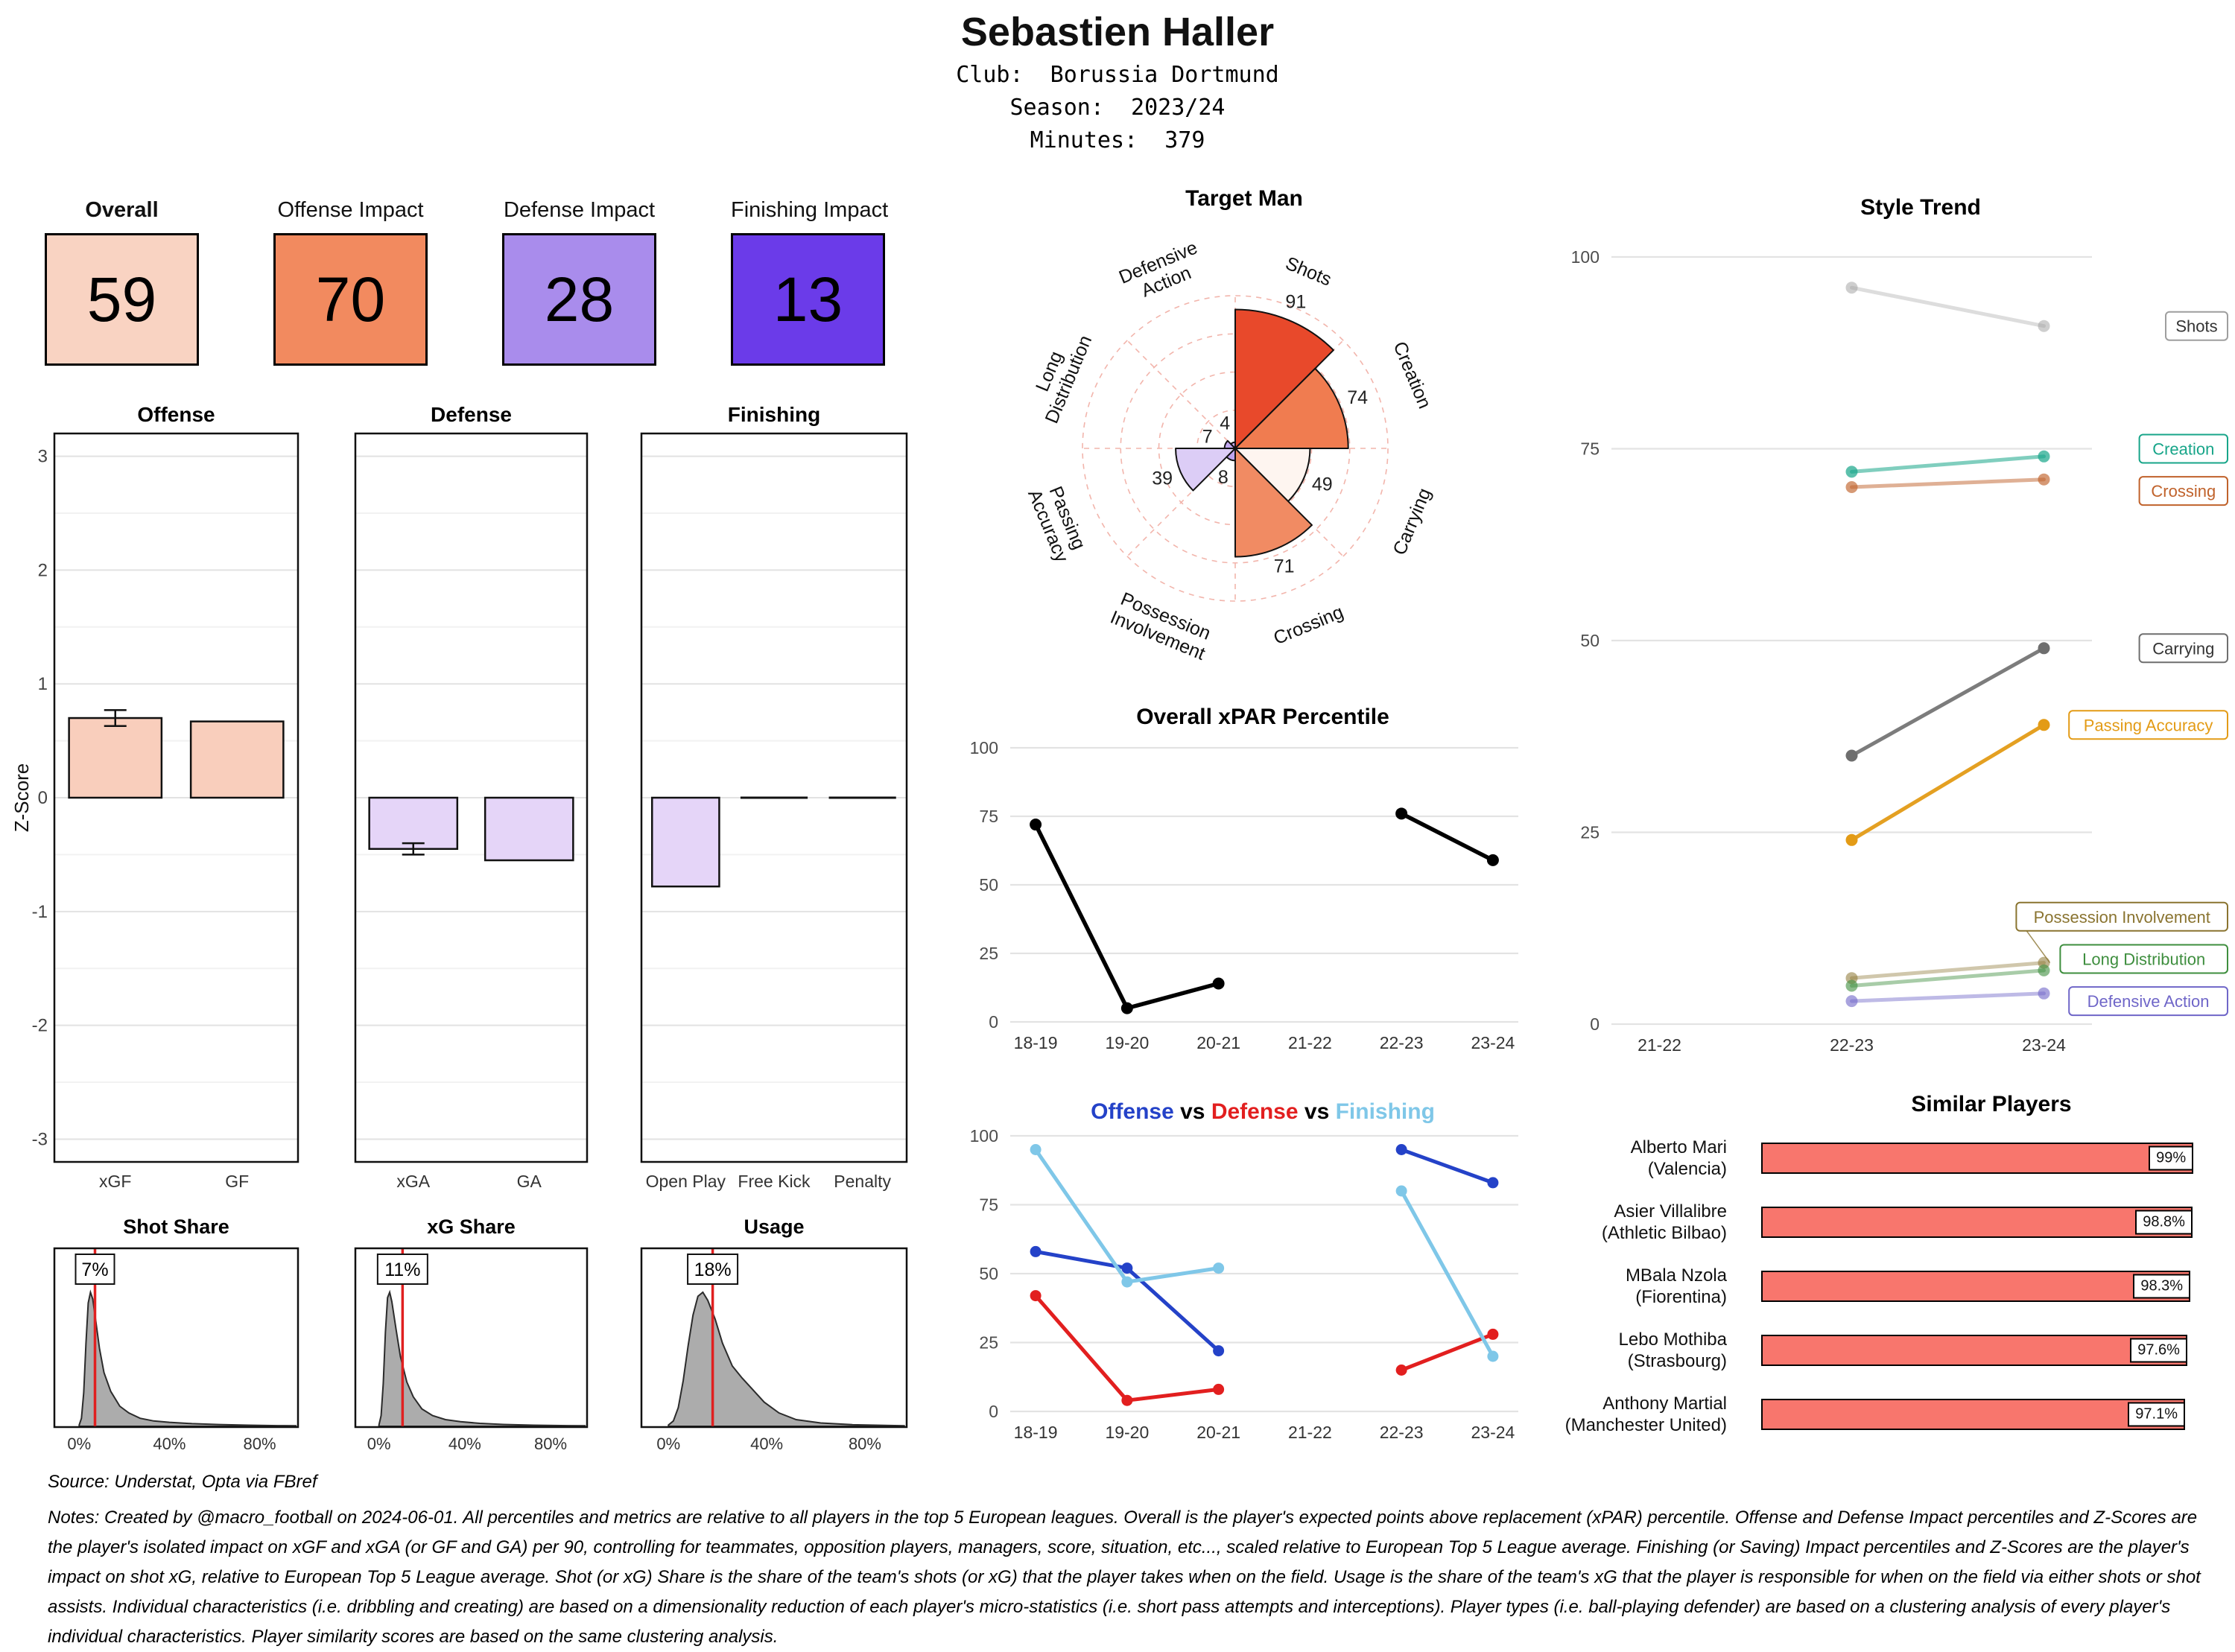  What do you see at coordinates (1322, 484) in the screenshot?
I see `radar-value: 49` at bounding box center [1322, 484].